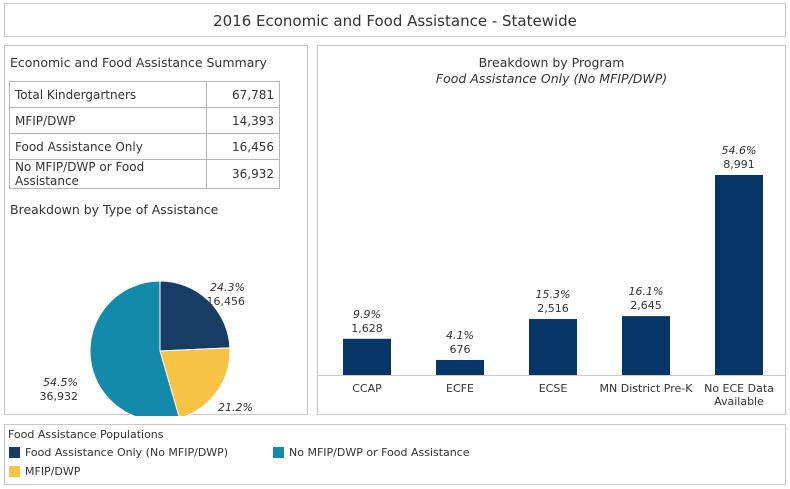  What do you see at coordinates (86, 434) in the screenshot?
I see `legend-title: Food Assistance Populations` at bounding box center [86, 434].